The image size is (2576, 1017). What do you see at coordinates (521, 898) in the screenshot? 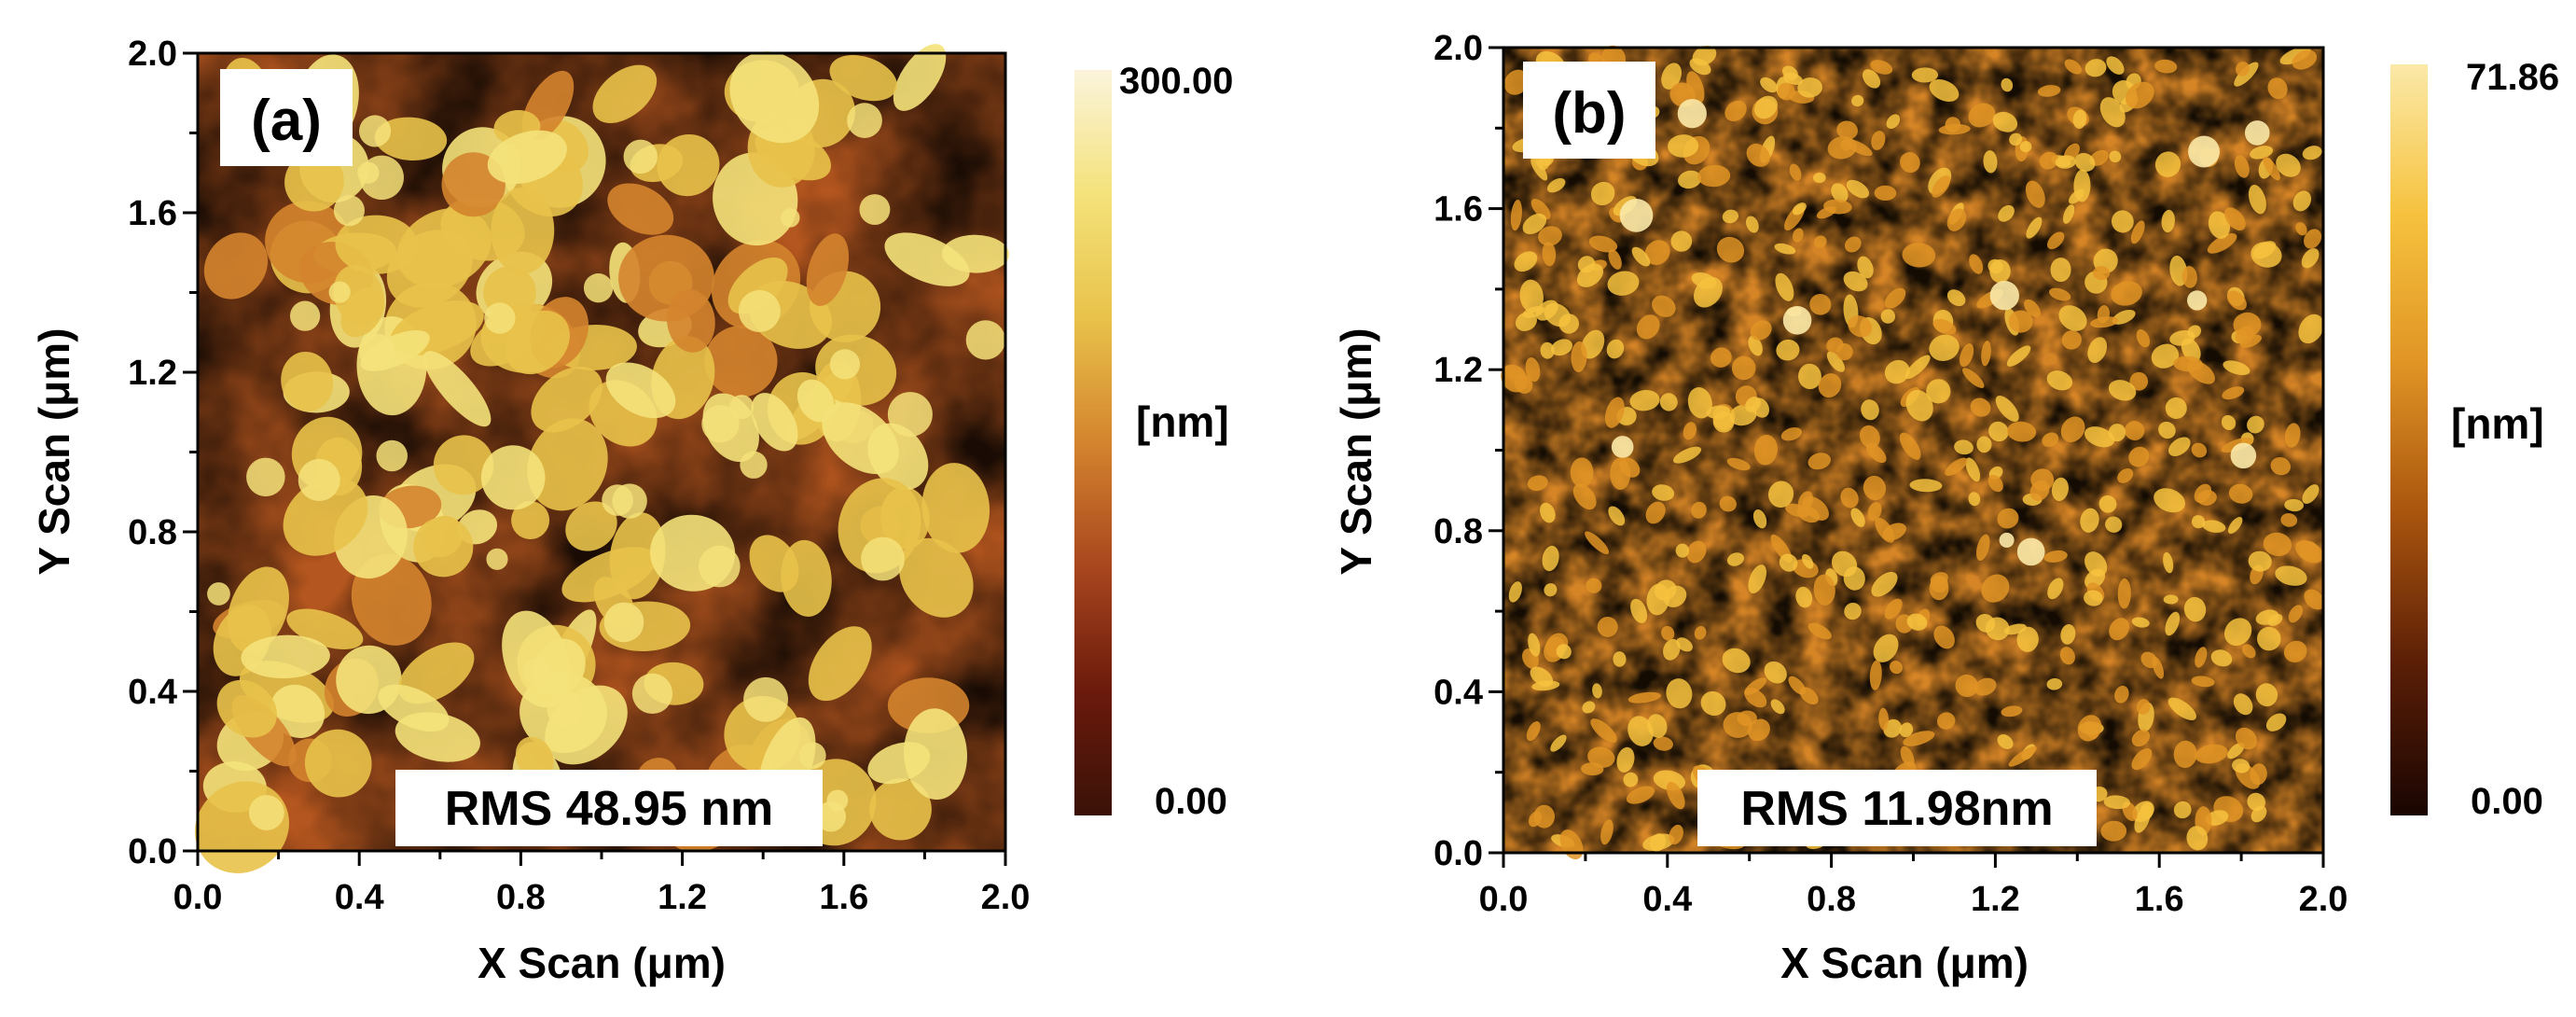
I see `x-tick-label: 0.8` at bounding box center [521, 898].